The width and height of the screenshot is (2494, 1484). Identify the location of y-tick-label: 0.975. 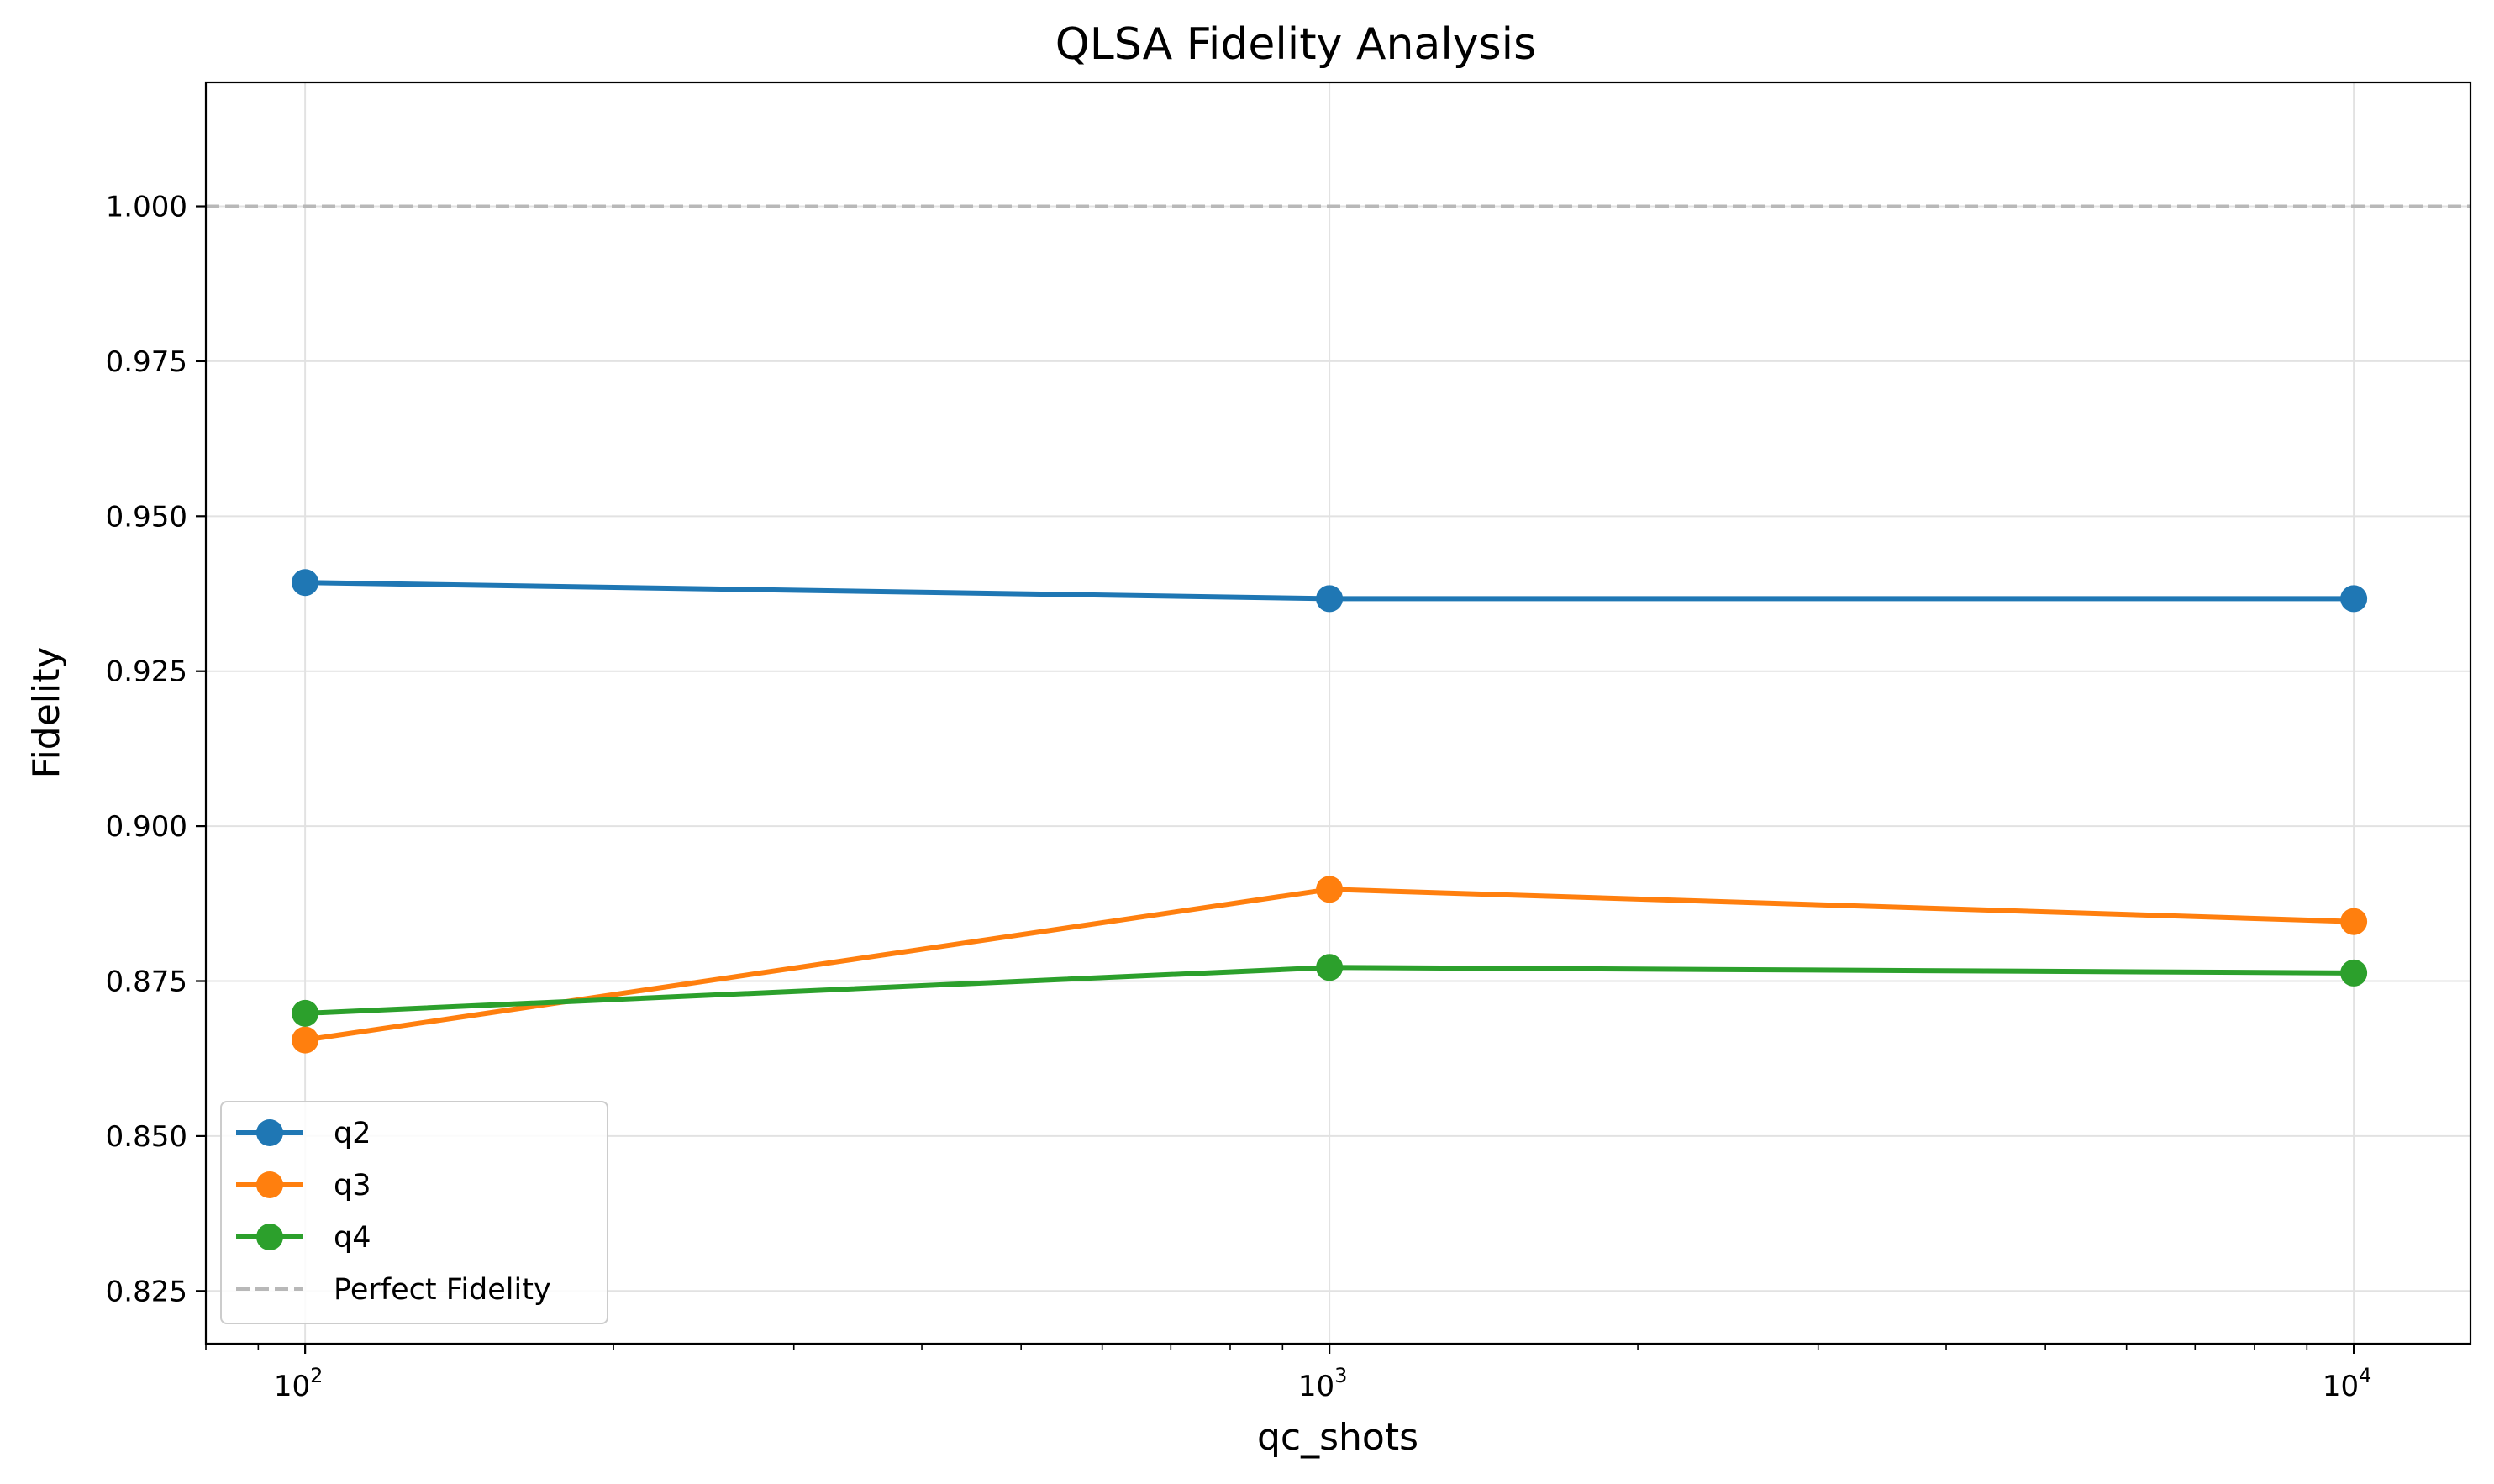
(146, 362).